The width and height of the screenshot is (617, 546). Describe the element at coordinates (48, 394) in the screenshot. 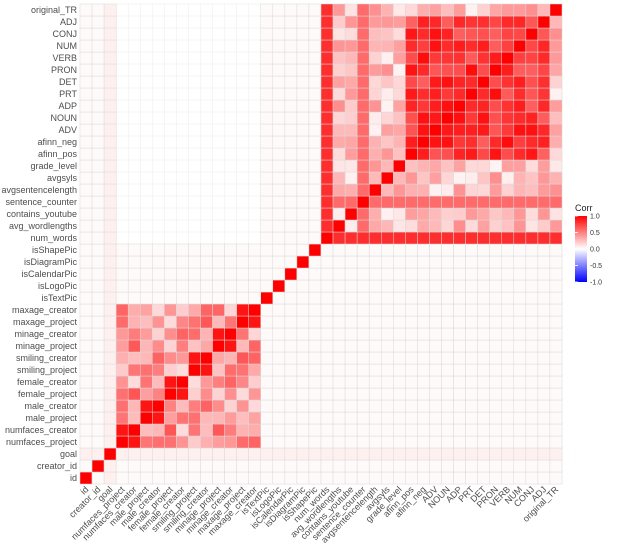

I see `y-tick-label: female_project` at that location.